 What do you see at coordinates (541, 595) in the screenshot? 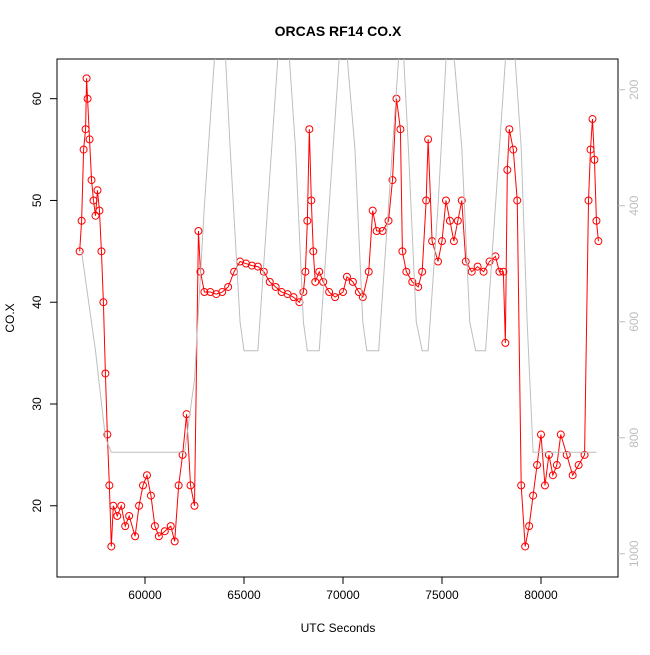
I see `x-tick-label: 80000` at bounding box center [541, 595].